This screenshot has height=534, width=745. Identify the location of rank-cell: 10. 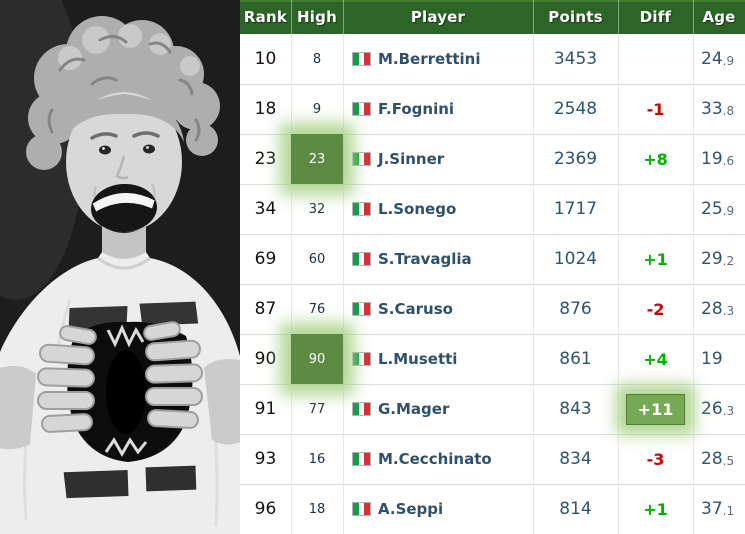
(265, 59).